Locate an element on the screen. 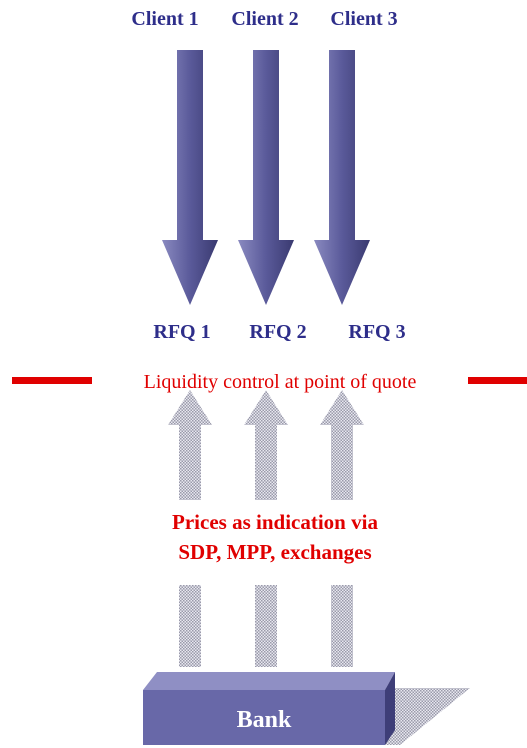 The height and width of the screenshot is (748, 527). bank-top is located at coordinates (269, 681).